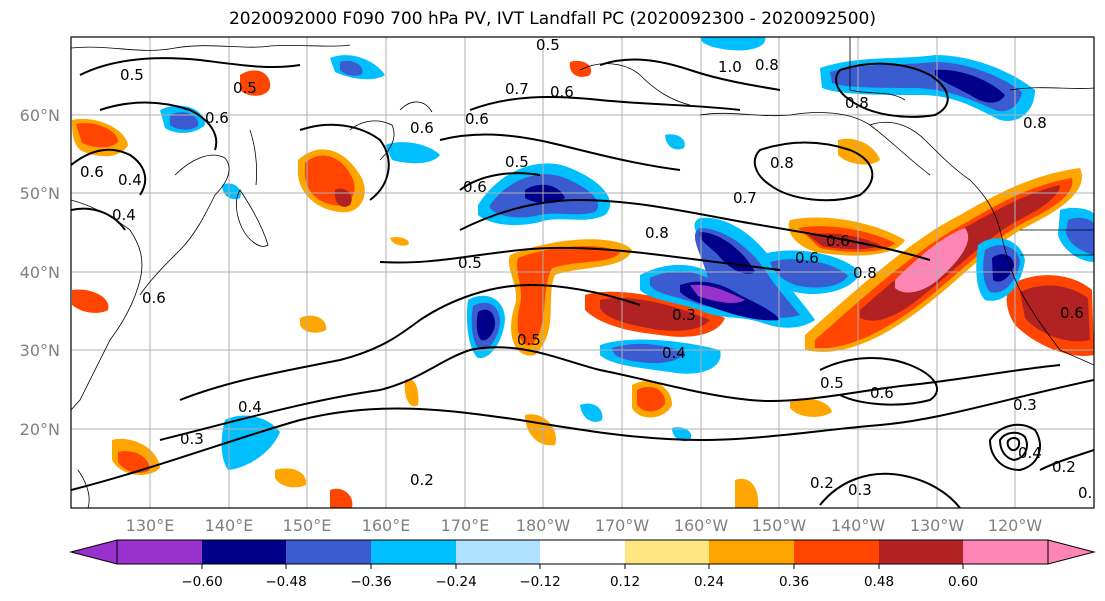 This screenshot has height=601, width=1105. I want to click on lat-label: 40°N, so click(40, 272).